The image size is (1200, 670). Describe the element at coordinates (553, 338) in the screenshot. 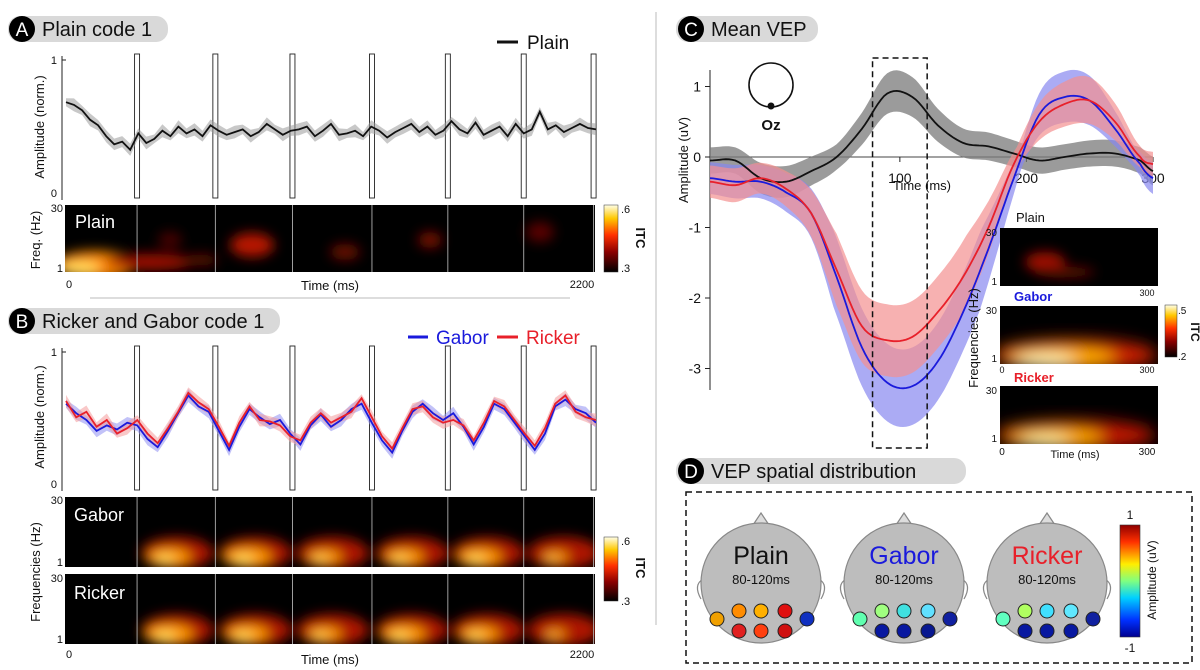

I see `legend-ricker-label: Ricker` at that location.